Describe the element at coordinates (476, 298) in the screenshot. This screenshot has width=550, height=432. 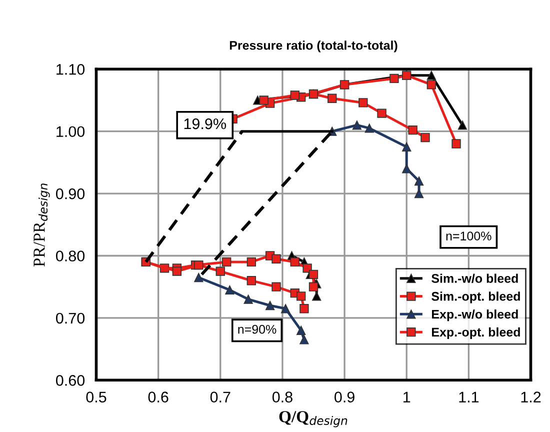
I see `legend-label: Sim.-opt. bleed` at that location.